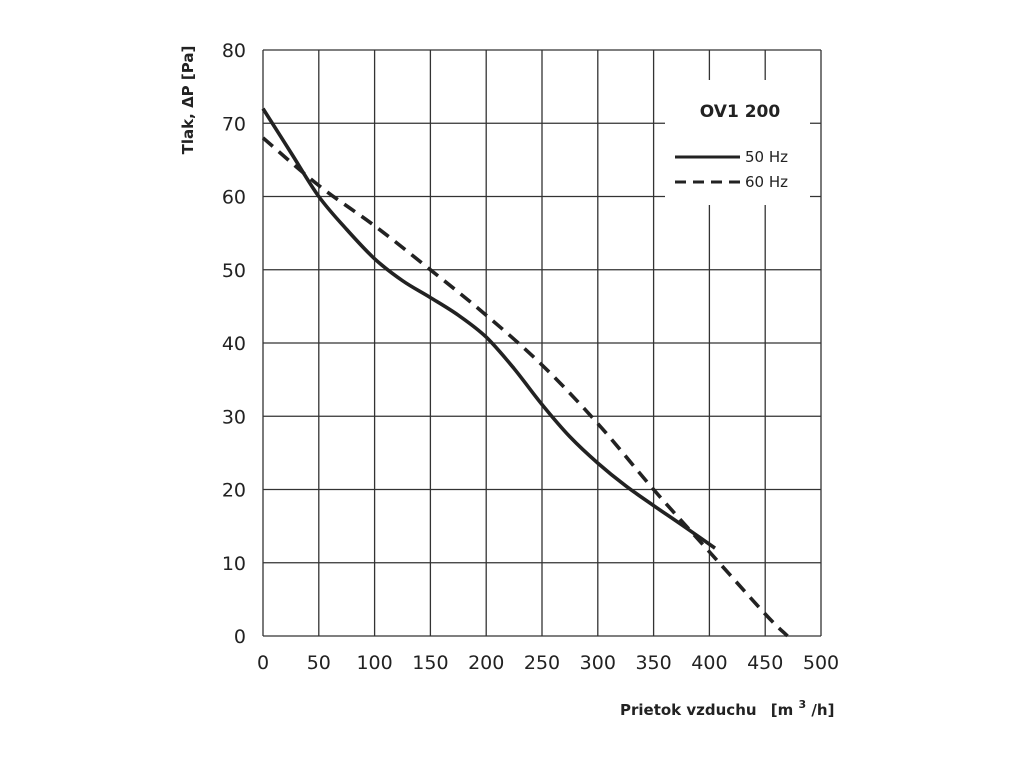 This screenshot has height=768, width=1024. What do you see at coordinates (319, 663) in the screenshot?
I see `x-tick-label: 50` at bounding box center [319, 663].